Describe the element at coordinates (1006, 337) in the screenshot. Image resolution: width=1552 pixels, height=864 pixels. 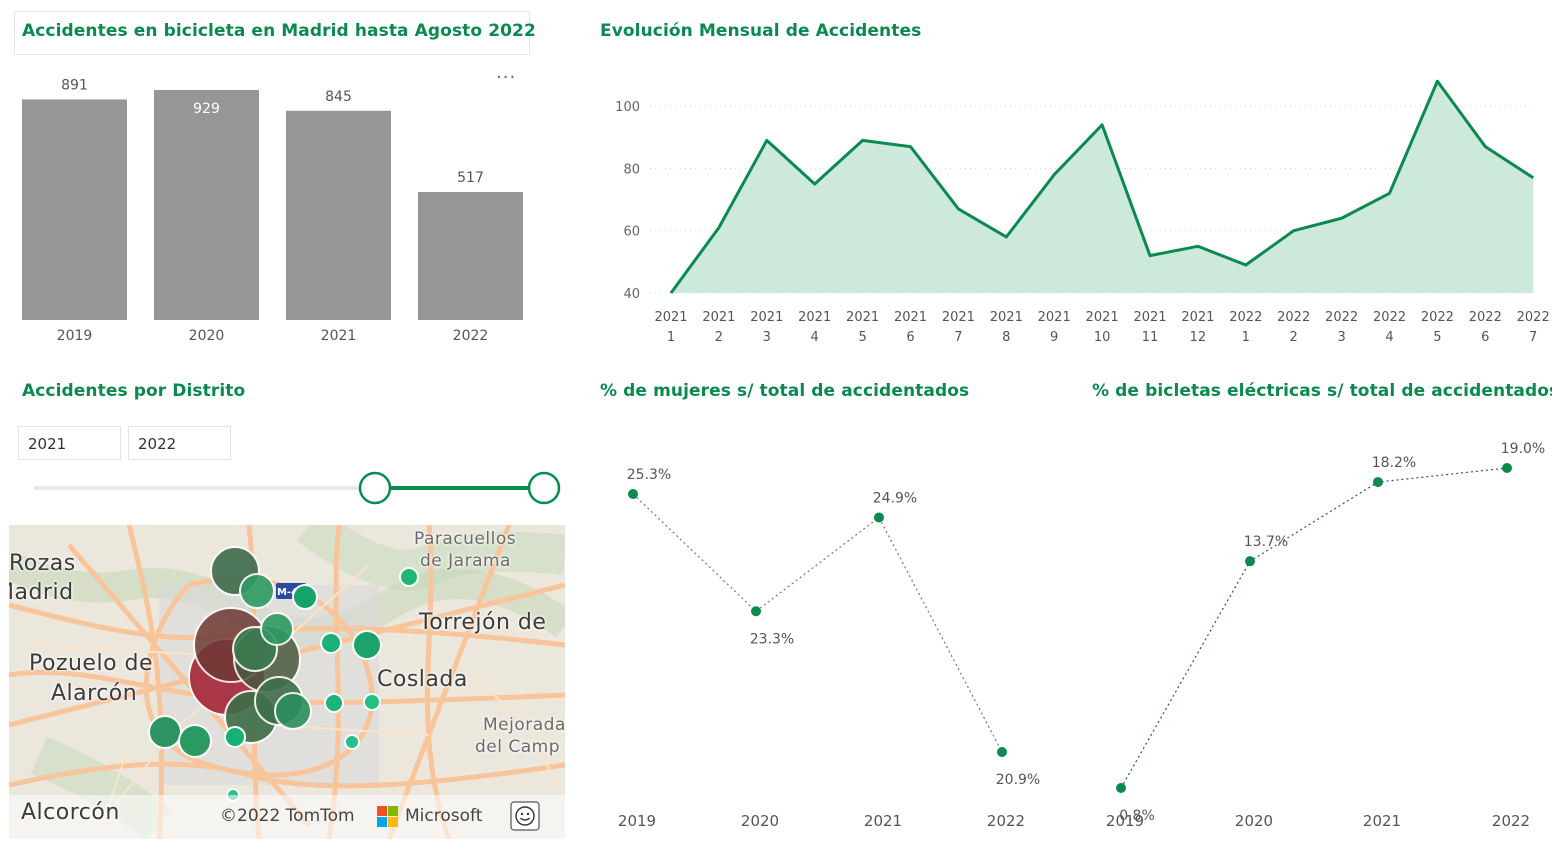
I see `x-tick-month: 8` at that location.